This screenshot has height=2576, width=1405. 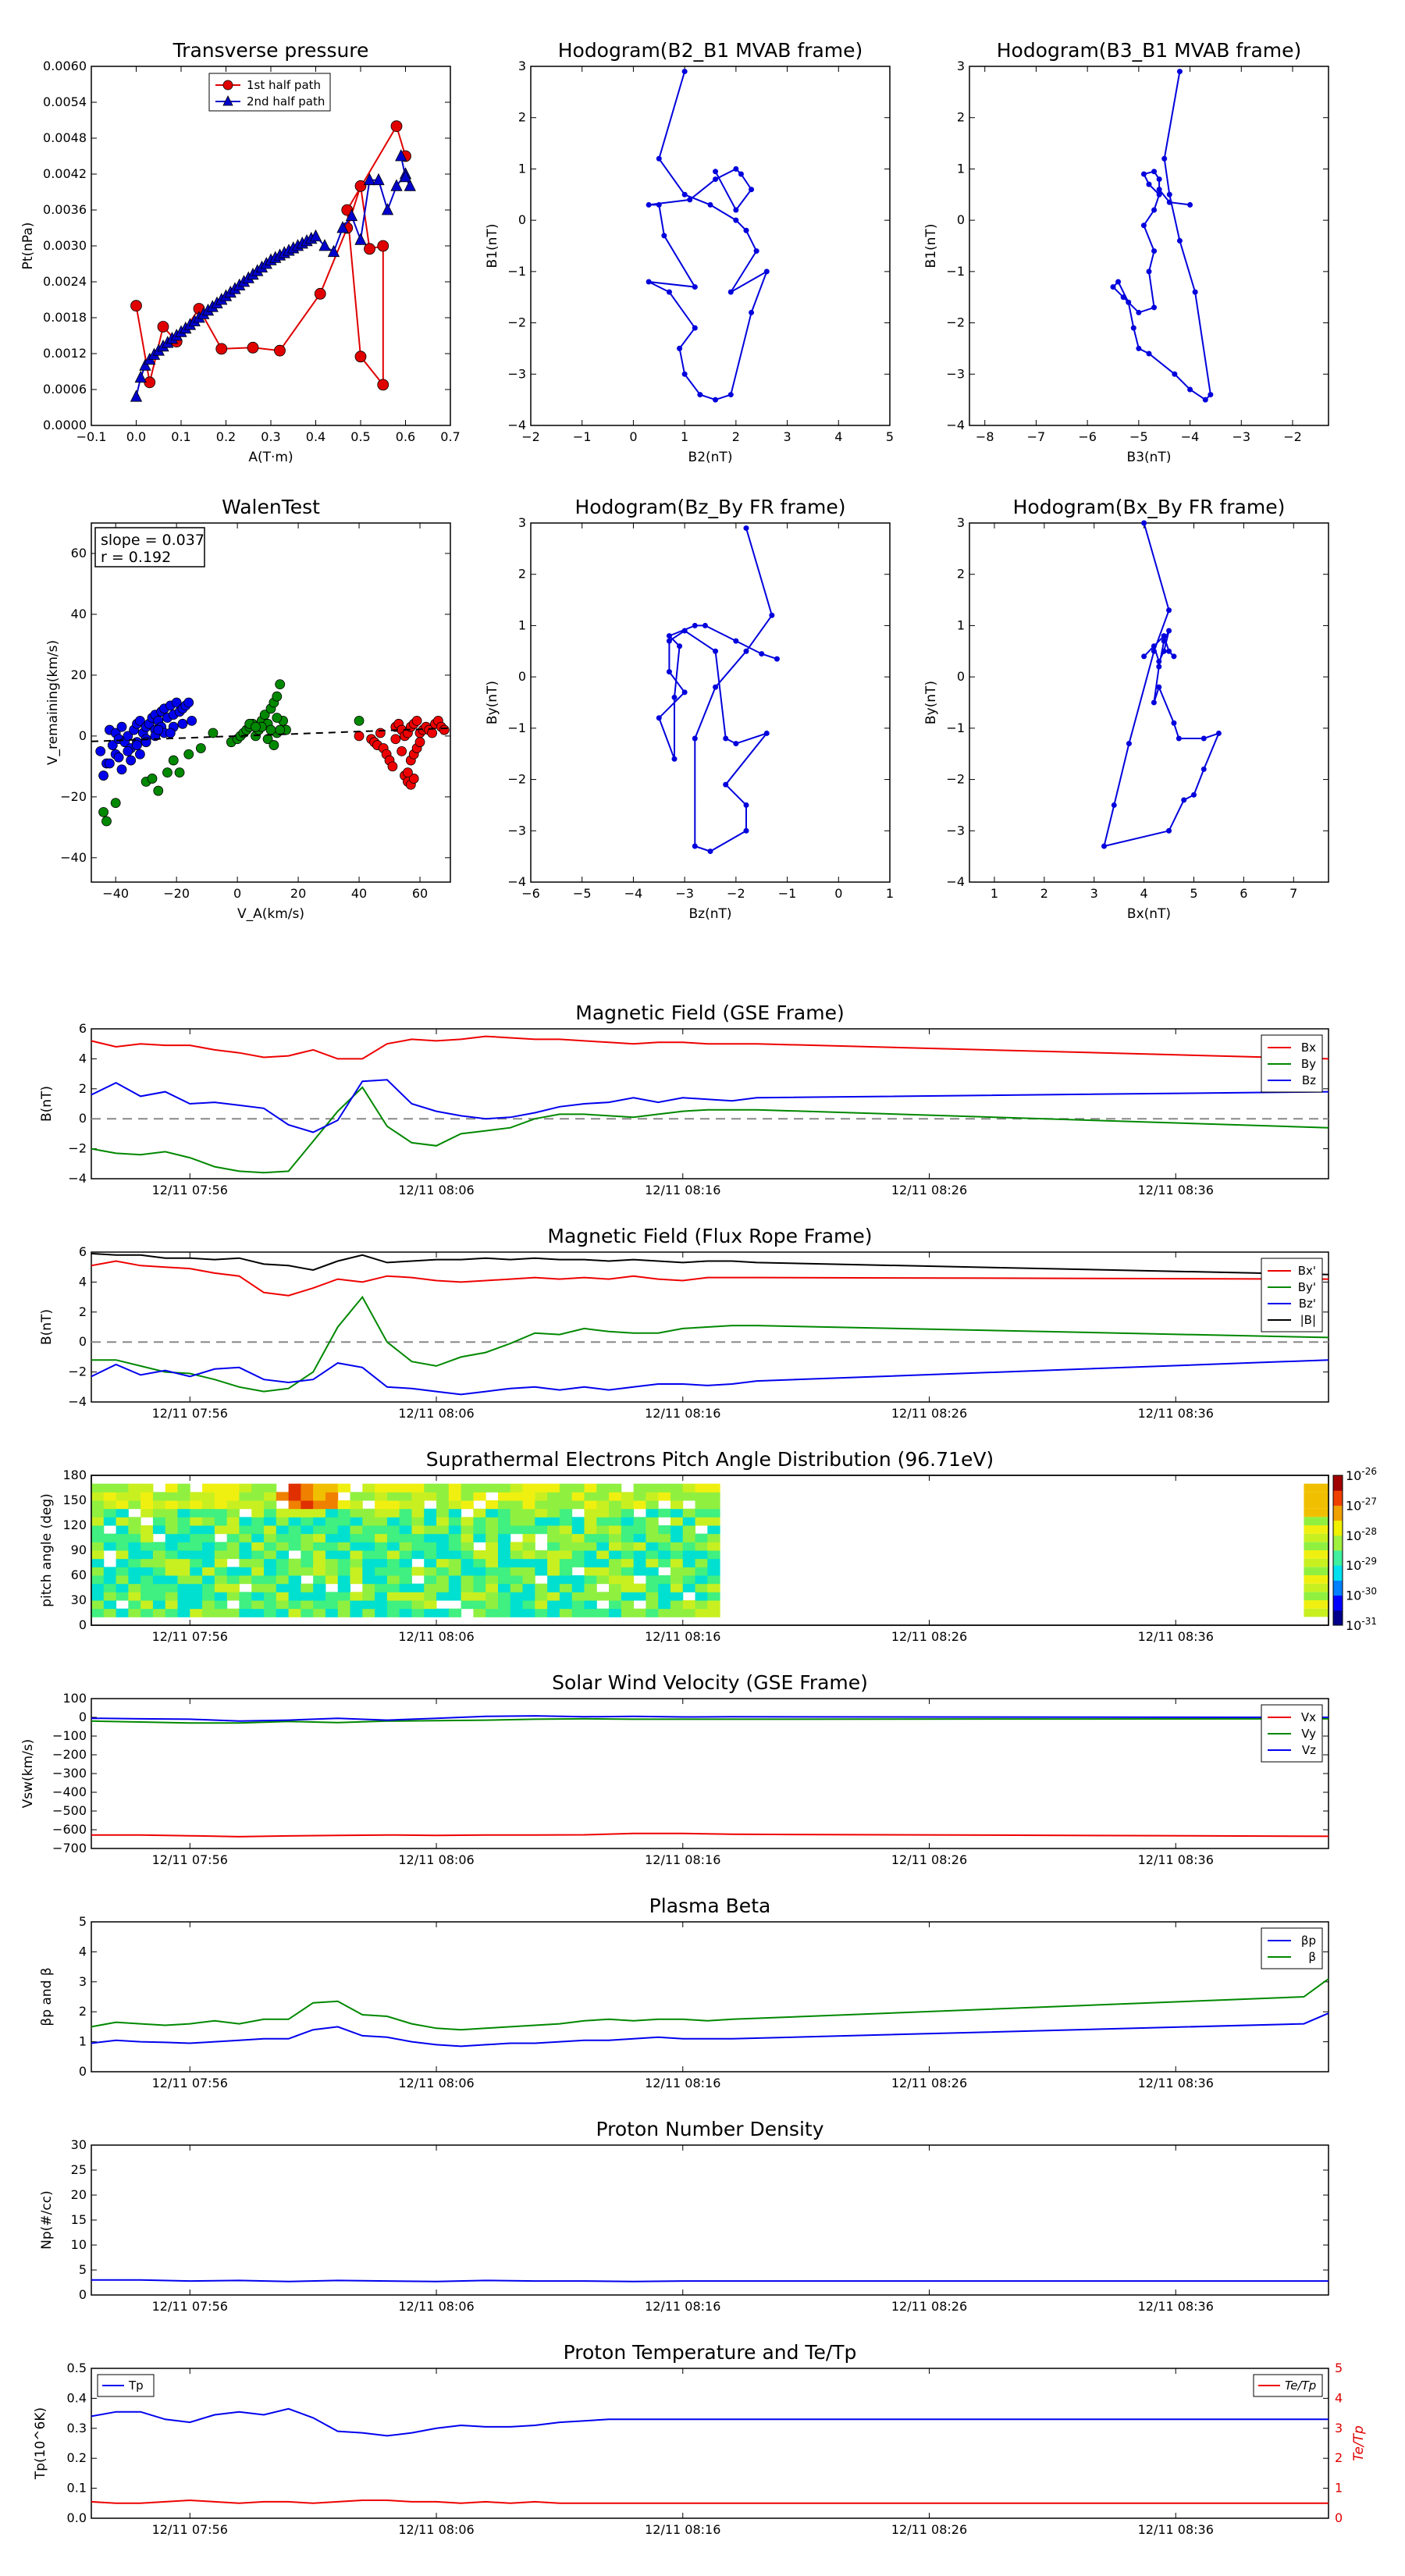 What do you see at coordinates (931, 702) in the screenshot?
I see `y-axis-label: By(nT)` at bounding box center [931, 702].